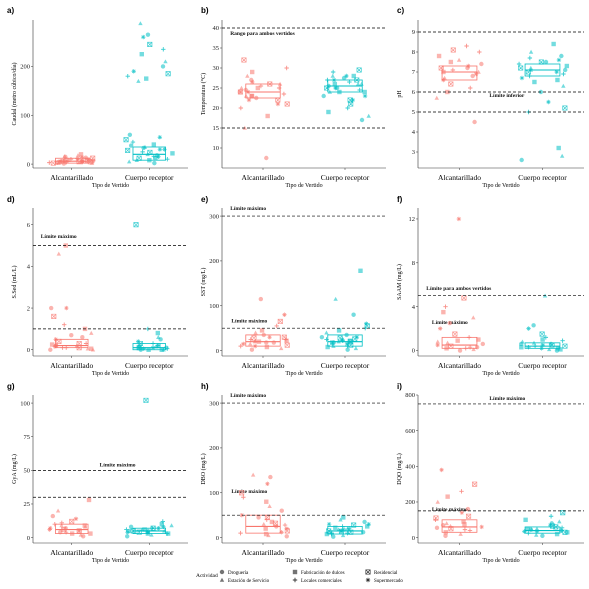  I want to click on y-tick-label: 35, so click(216, 48).